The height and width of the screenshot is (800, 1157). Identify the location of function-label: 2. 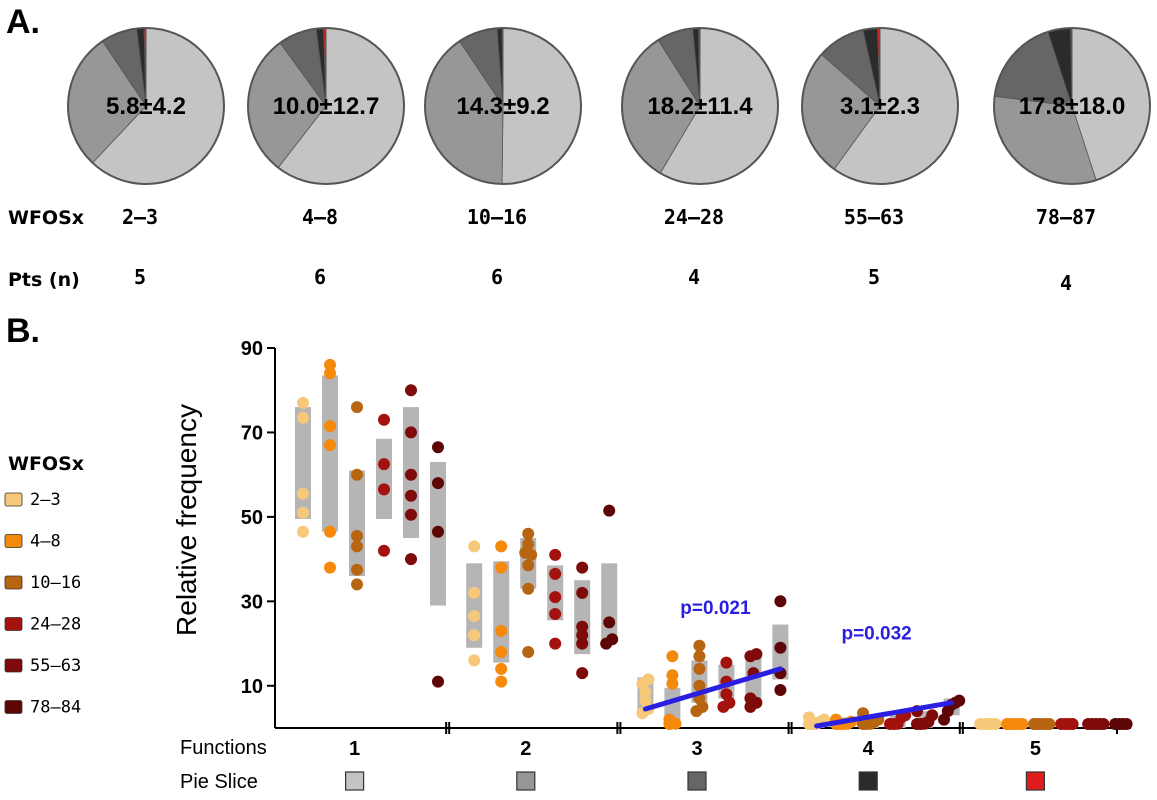
(525, 749).